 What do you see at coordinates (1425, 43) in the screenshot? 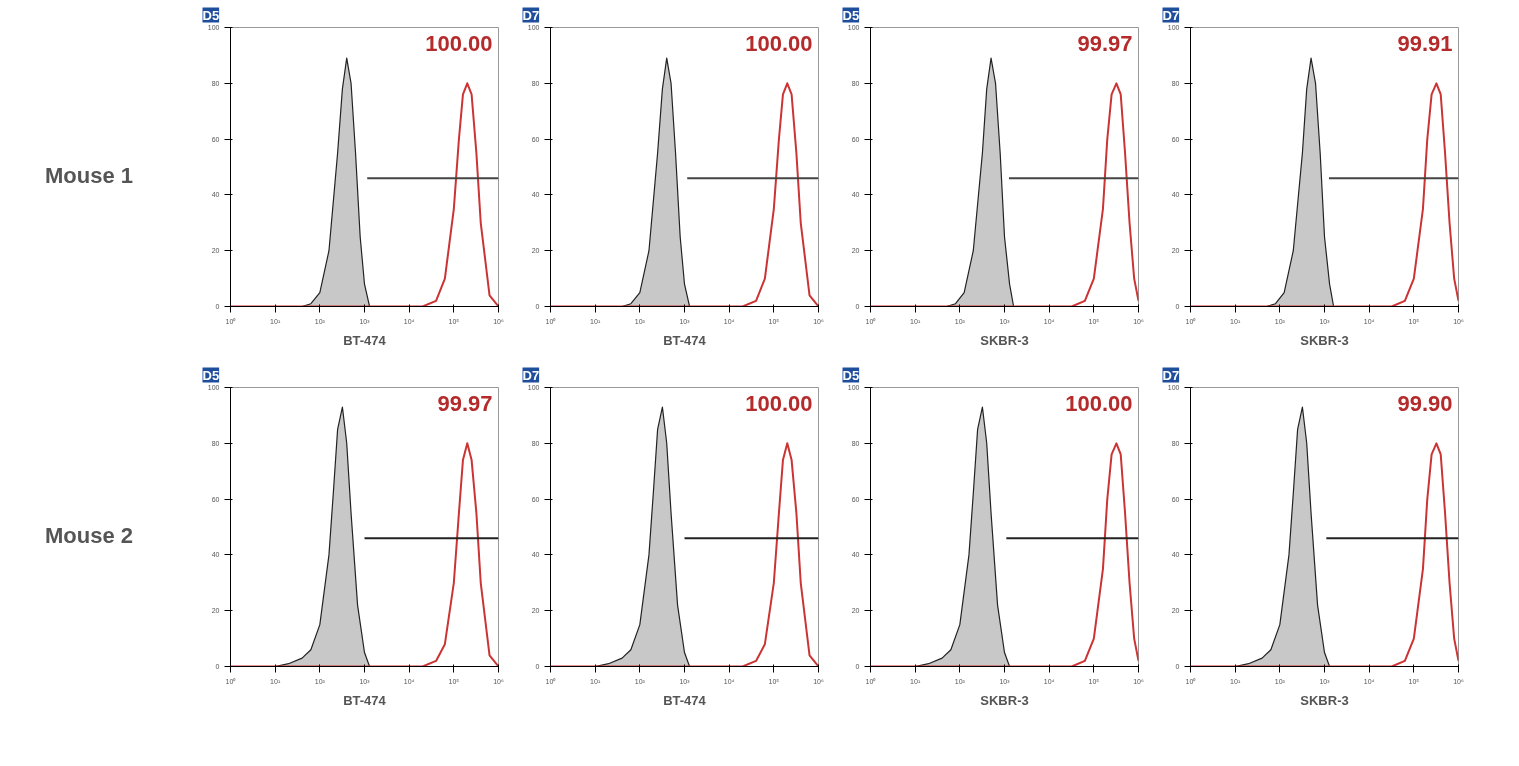
I see `text: 99.91` at bounding box center [1425, 43].